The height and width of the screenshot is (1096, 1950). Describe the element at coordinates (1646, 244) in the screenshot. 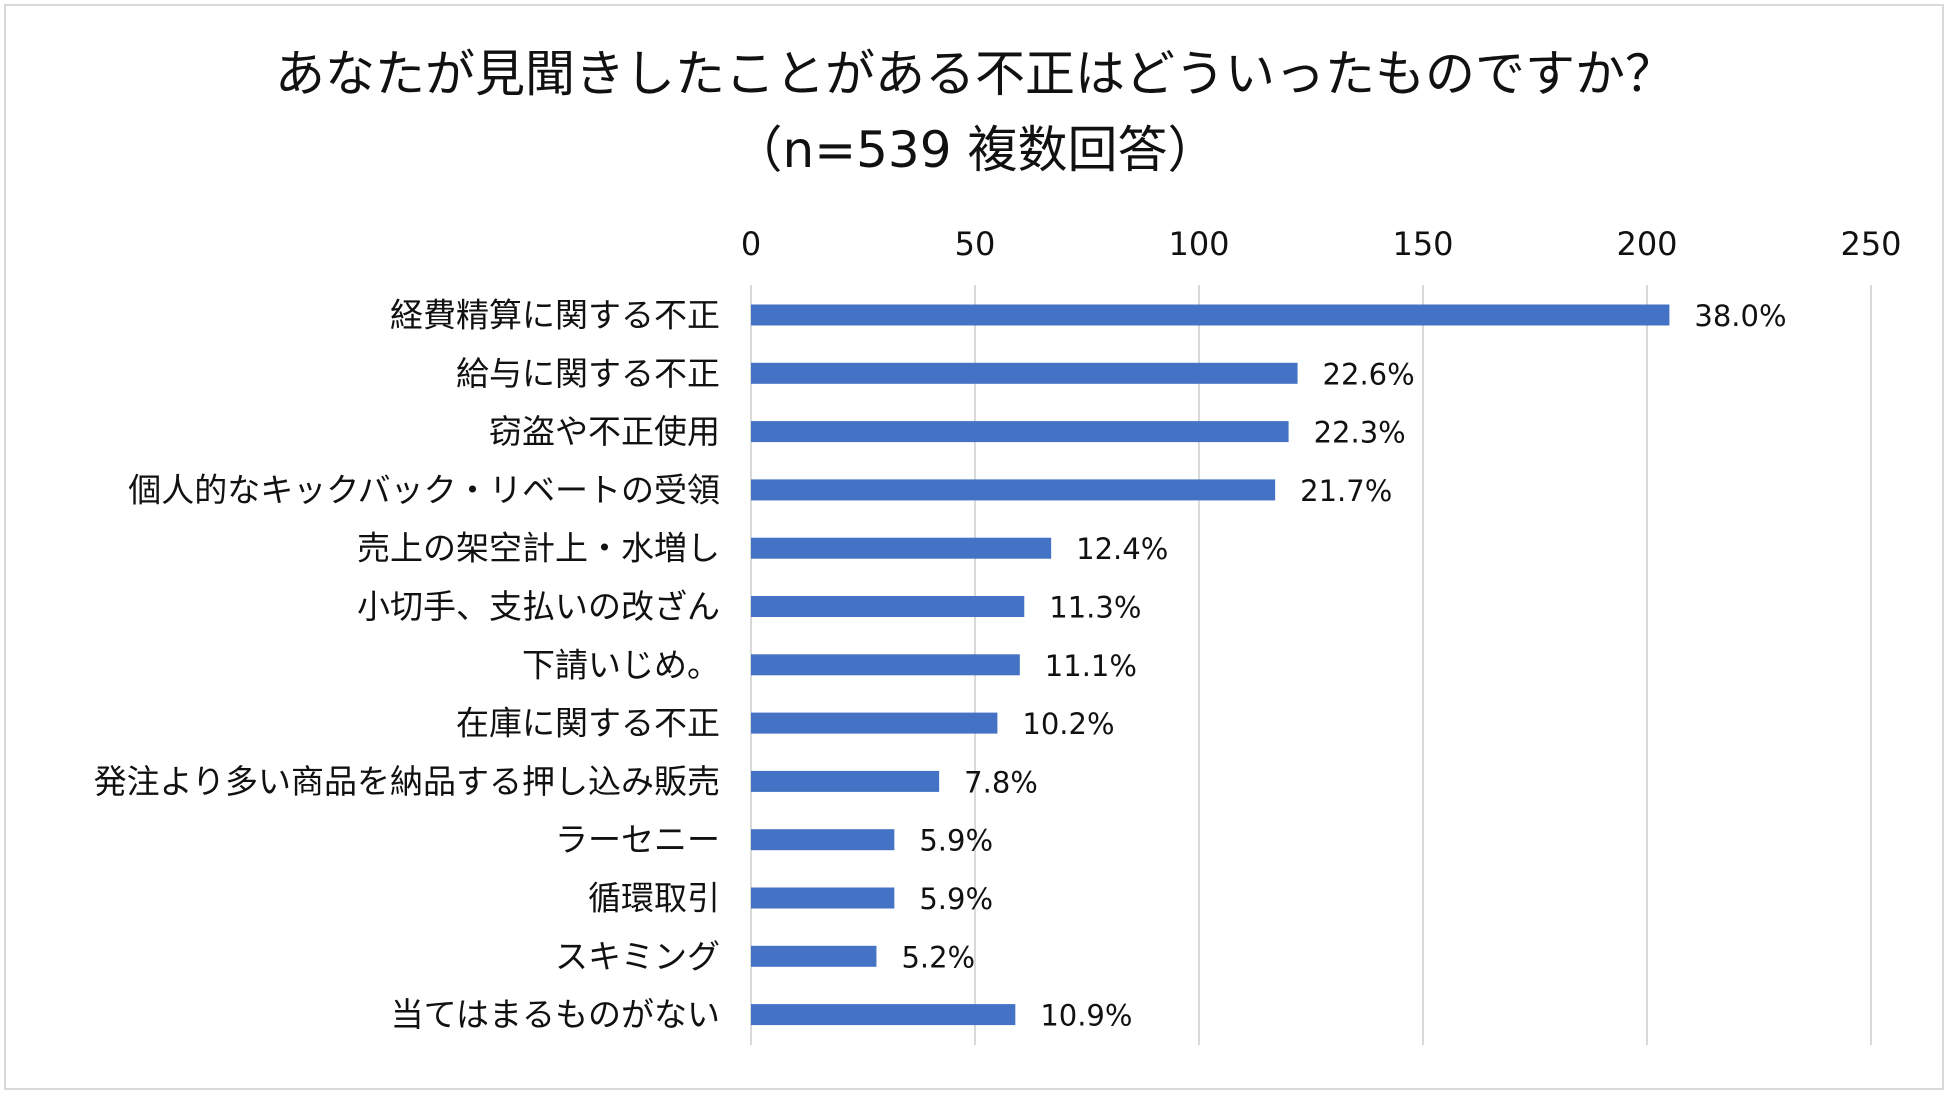

I see `x-tick-label: 200` at that location.